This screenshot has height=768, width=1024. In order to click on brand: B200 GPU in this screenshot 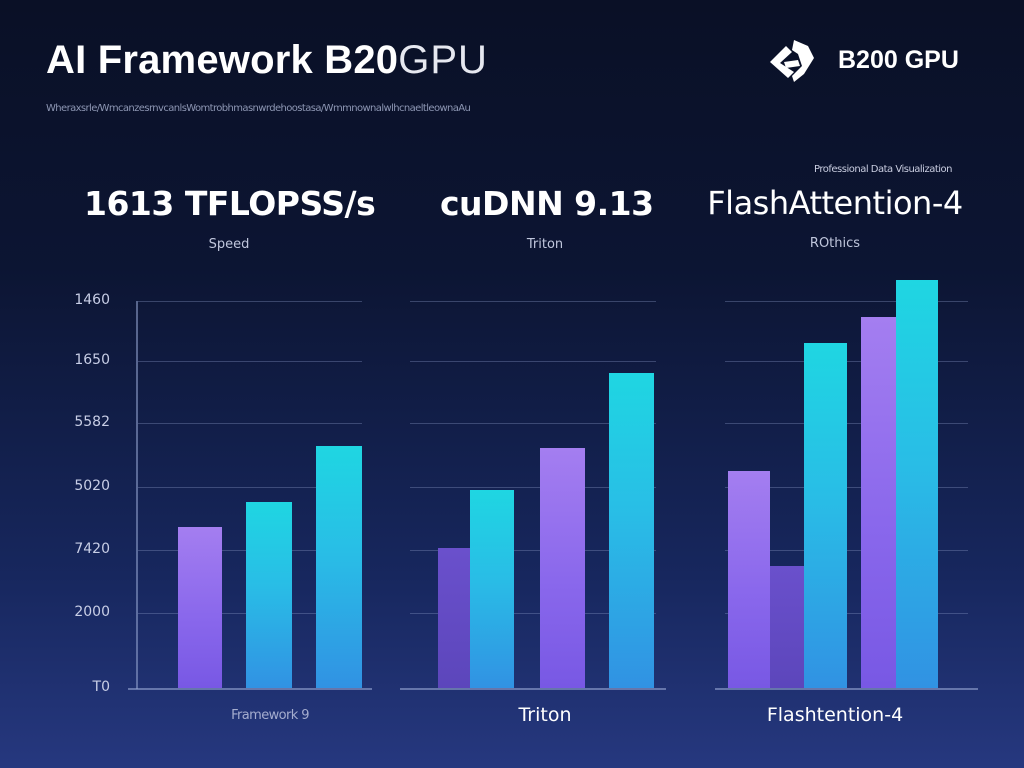, I will do `click(861, 60)`.